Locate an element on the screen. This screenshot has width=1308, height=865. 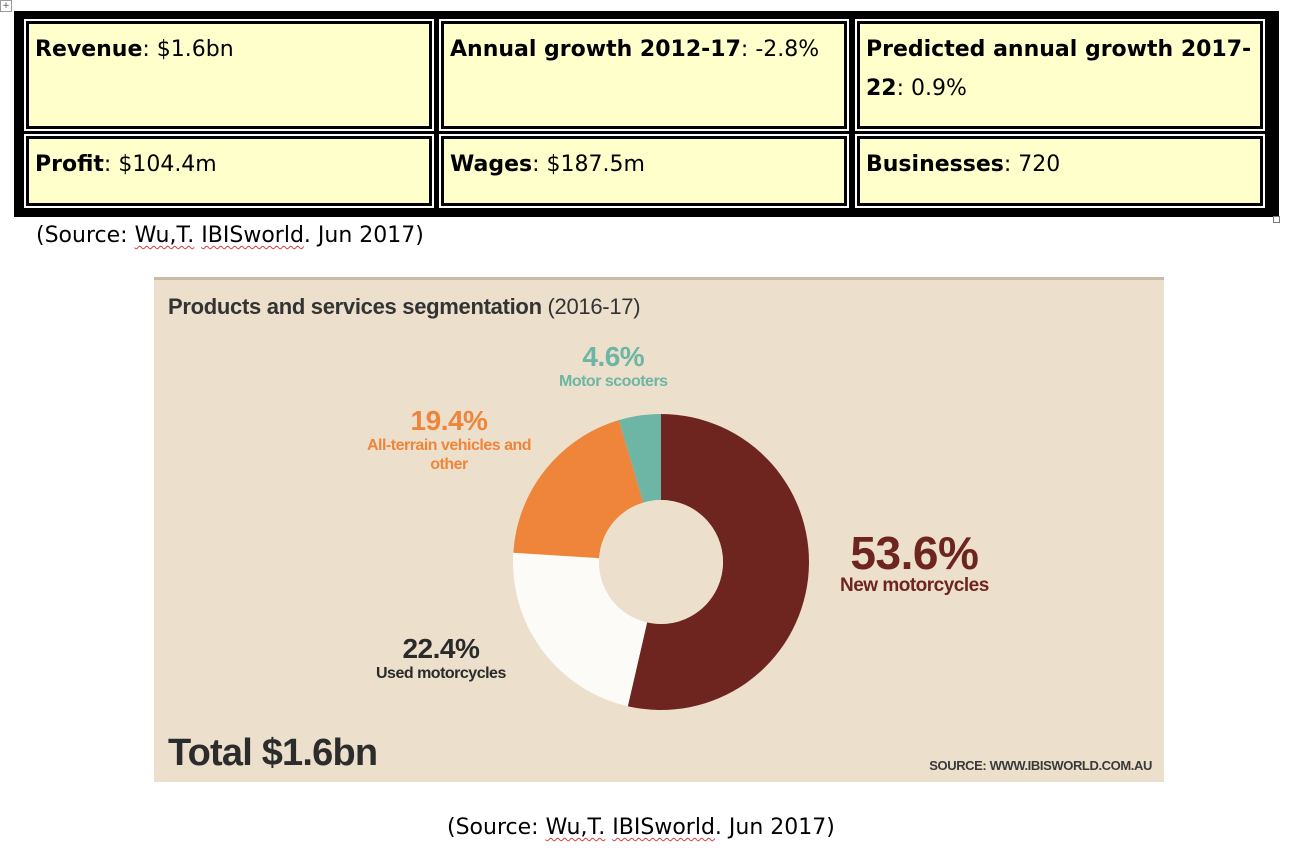
stat-value: -2.8% is located at coordinates (787, 49).